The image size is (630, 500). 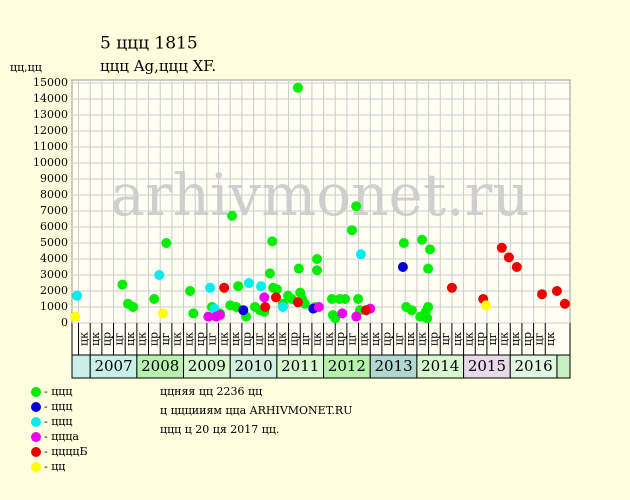 What do you see at coordinates (26, 67) in the screenshot?
I see `y-axis-label: цц,цц` at bounding box center [26, 67].